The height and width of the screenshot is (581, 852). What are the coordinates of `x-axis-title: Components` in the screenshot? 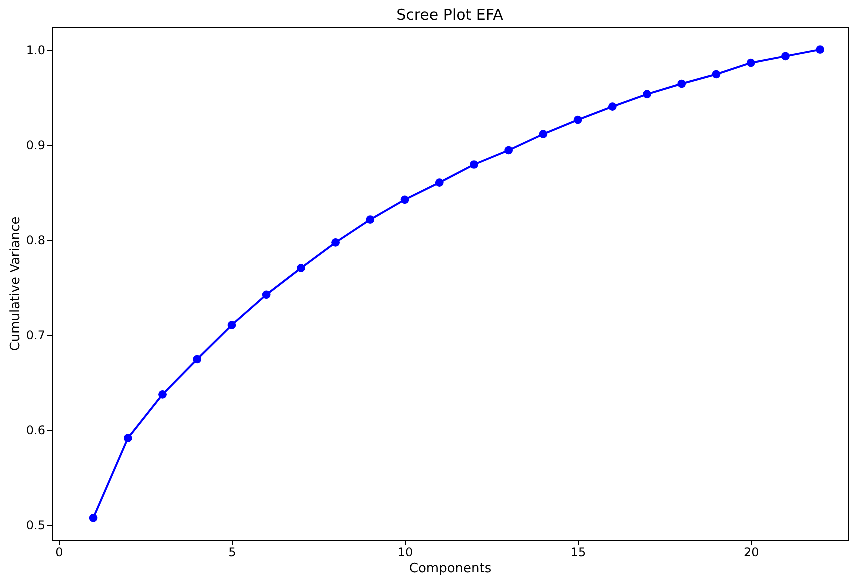 It's located at (450, 569).